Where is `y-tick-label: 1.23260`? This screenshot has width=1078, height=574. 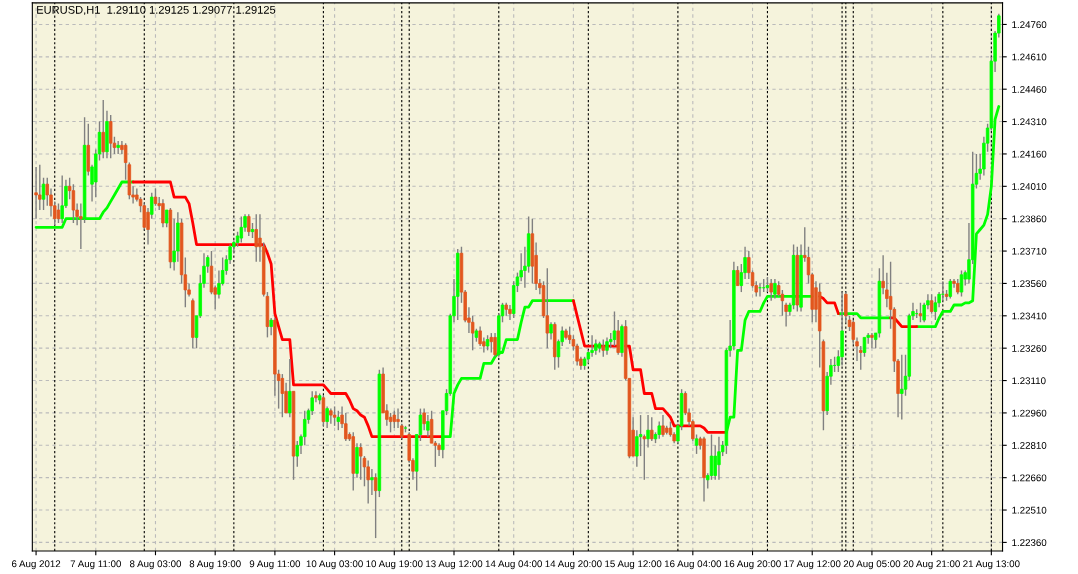 y-tick-label: 1.23260 is located at coordinates (1029, 348).